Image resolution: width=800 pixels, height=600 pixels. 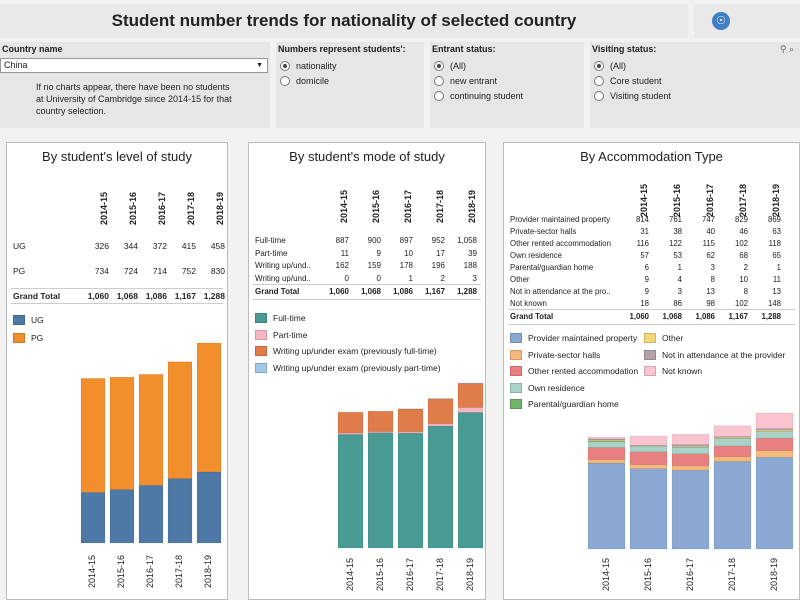 I want to click on chart-title: By student's level of study, so click(x=117, y=156).